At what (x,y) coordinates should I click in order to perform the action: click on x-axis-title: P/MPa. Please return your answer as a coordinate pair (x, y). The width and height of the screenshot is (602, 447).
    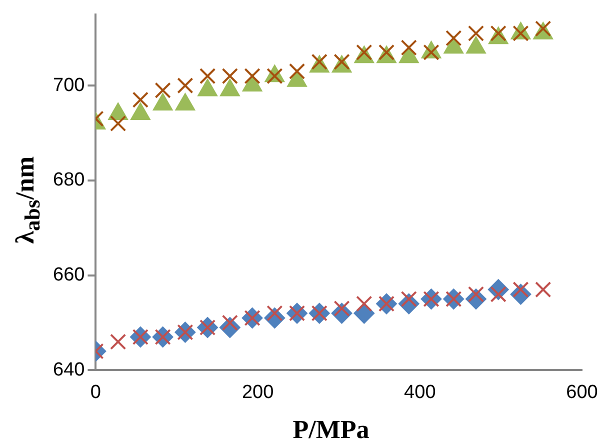
    Looking at the image, I should click on (331, 430).